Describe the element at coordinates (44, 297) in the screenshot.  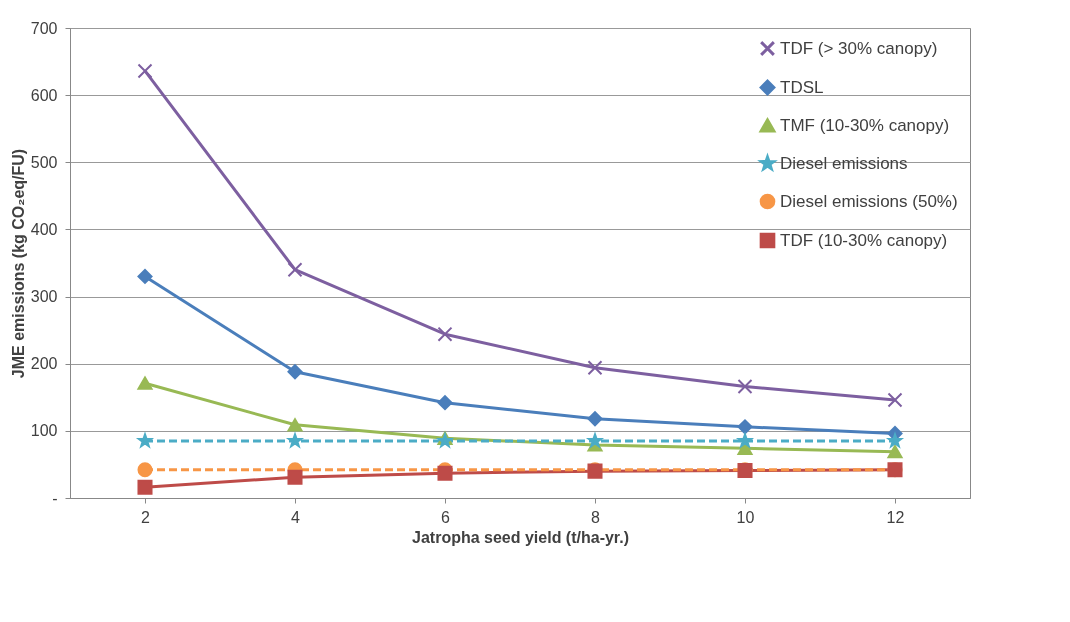
I see `y-tick-label: 300` at that location.